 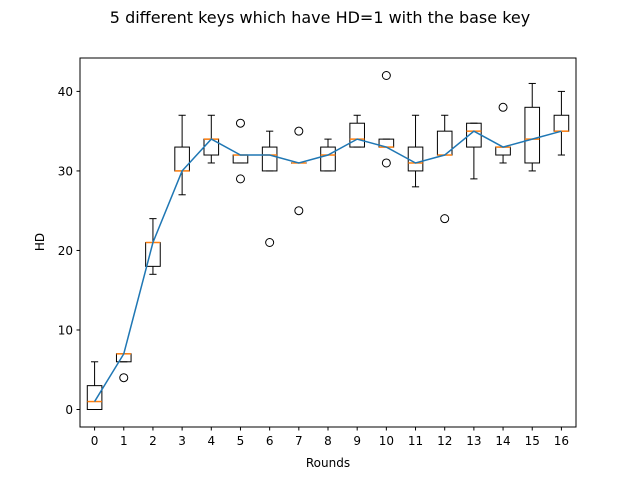 What do you see at coordinates (532, 441) in the screenshot?
I see `x-tick-label: 15` at bounding box center [532, 441].